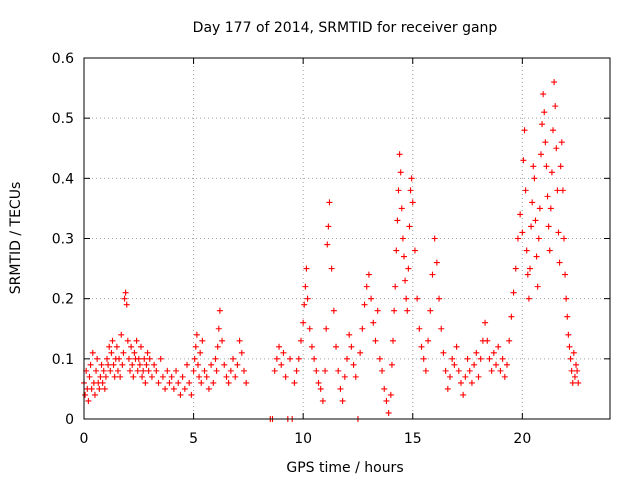 This screenshot has width=640, height=480. I want to click on y-tick-label: 0.4, so click(63, 179).